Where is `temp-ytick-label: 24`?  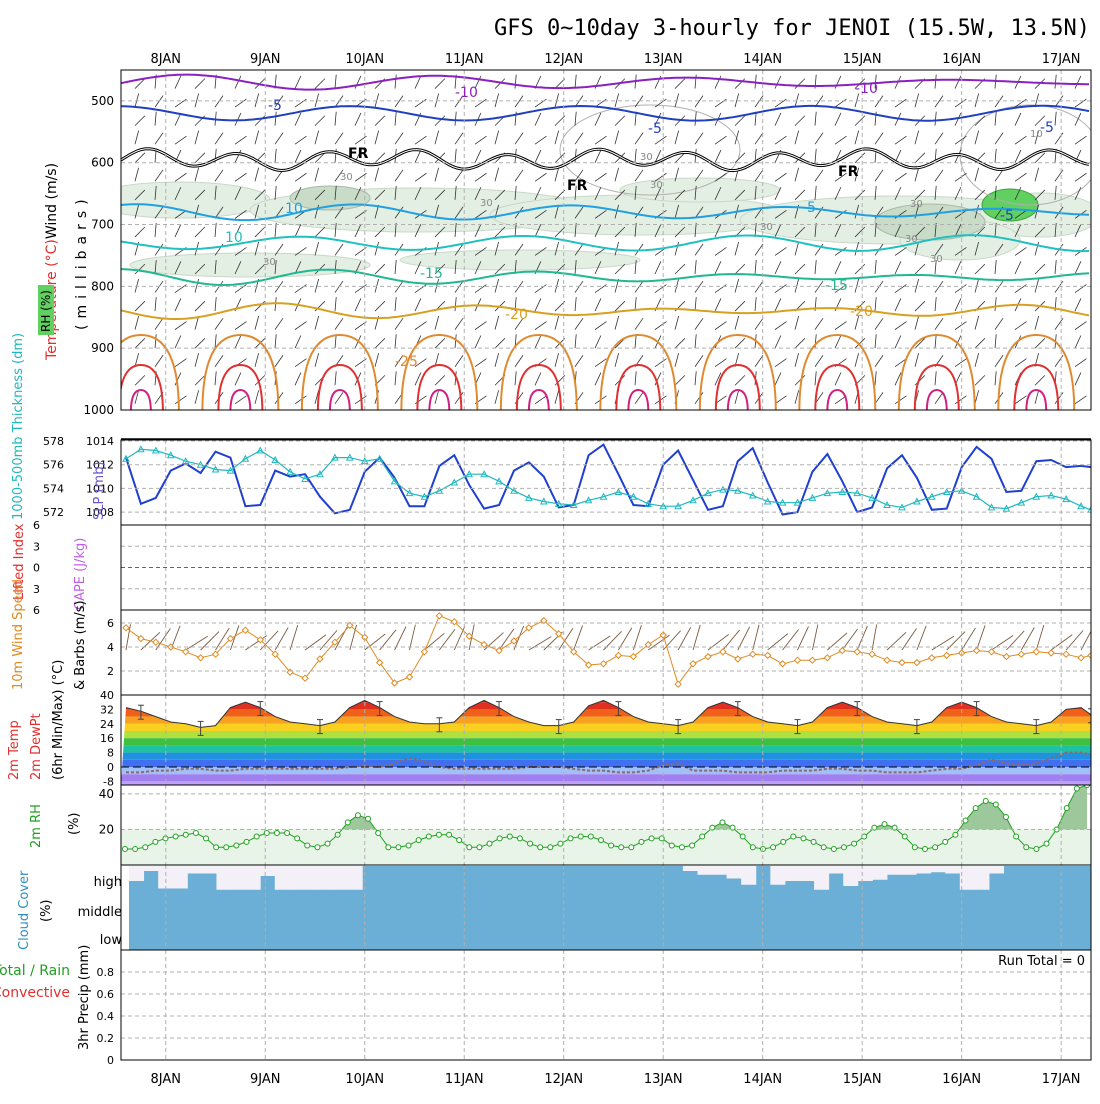 temp-ytick-label: 24 is located at coordinates (107, 724).